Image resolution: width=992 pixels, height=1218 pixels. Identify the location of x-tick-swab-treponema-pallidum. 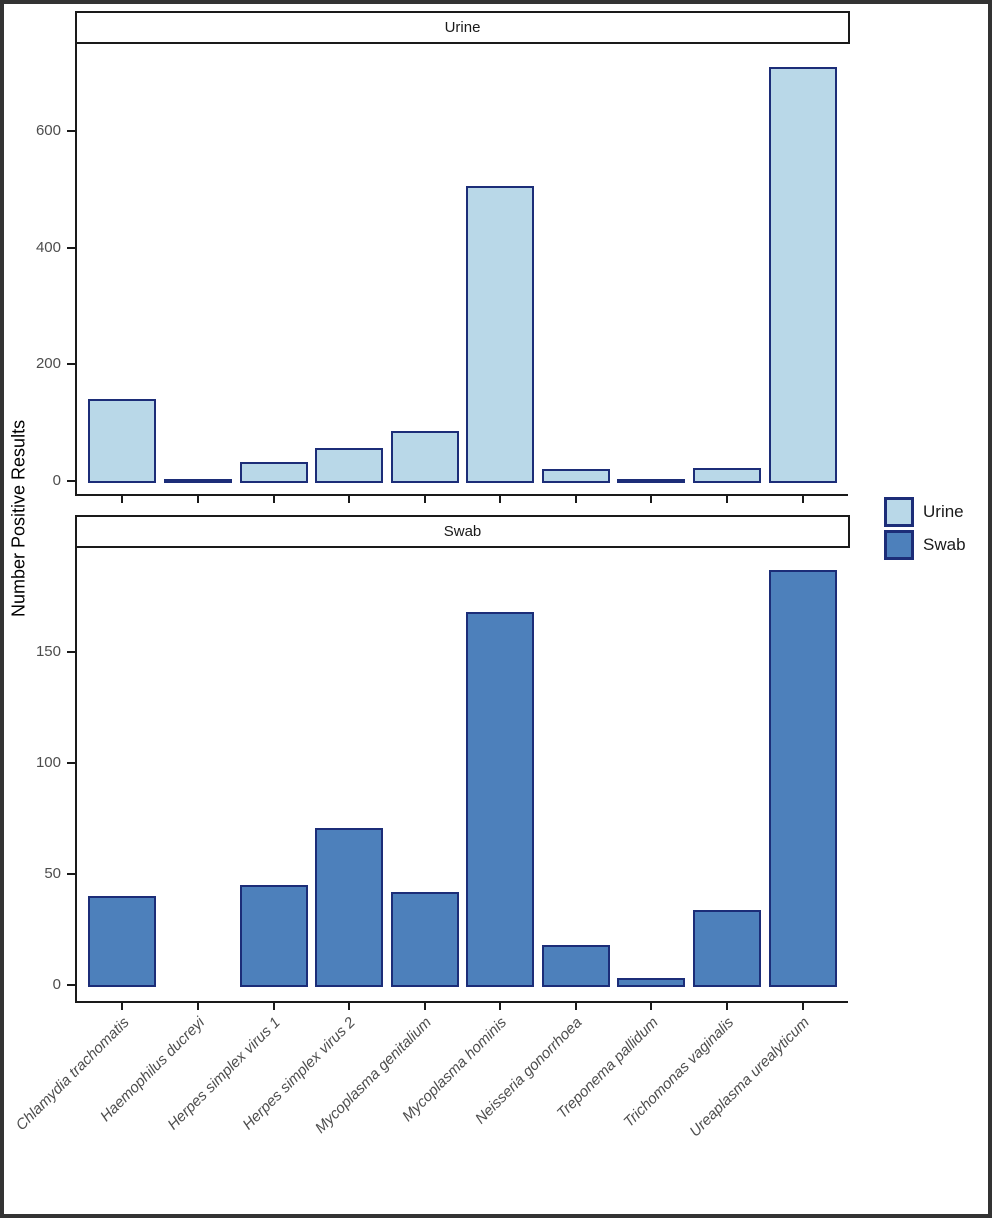
(651, 1006).